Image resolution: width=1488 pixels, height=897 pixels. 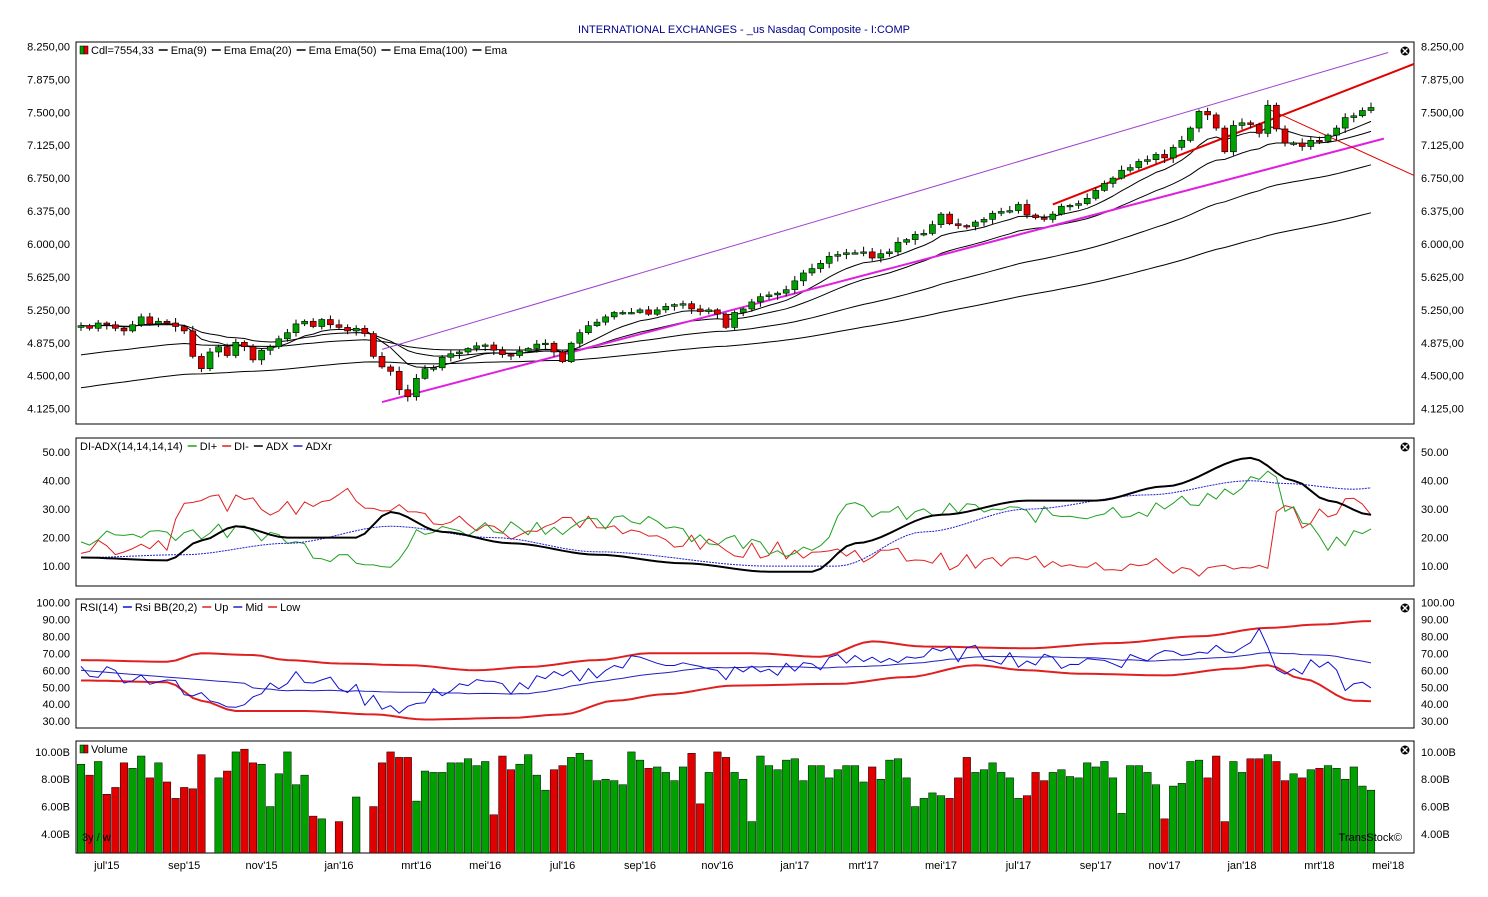 What do you see at coordinates (1442, 278) in the screenshot?
I see `y-tick-label-right: 5.625,00` at bounding box center [1442, 278].